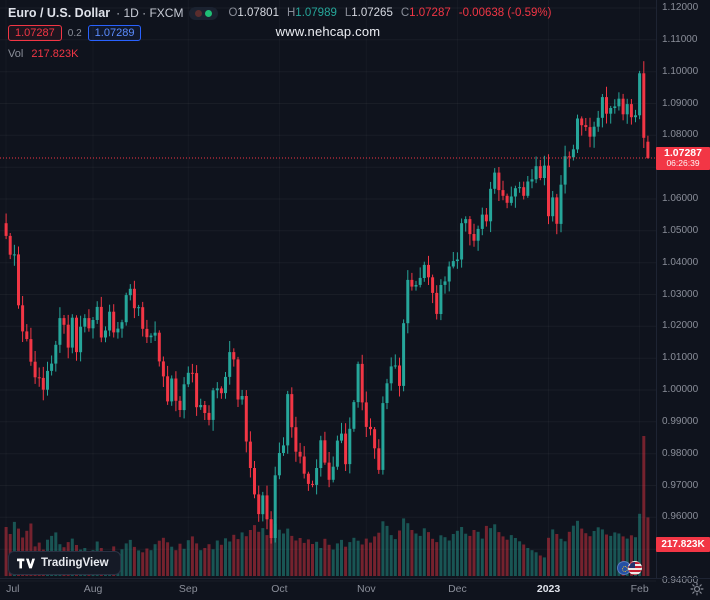 This screenshot has height=600, width=710. What do you see at coordinates (680, 485) in the screenshot?
I see `price-axis-label: 0.97000` at bounding box center [680, 485].